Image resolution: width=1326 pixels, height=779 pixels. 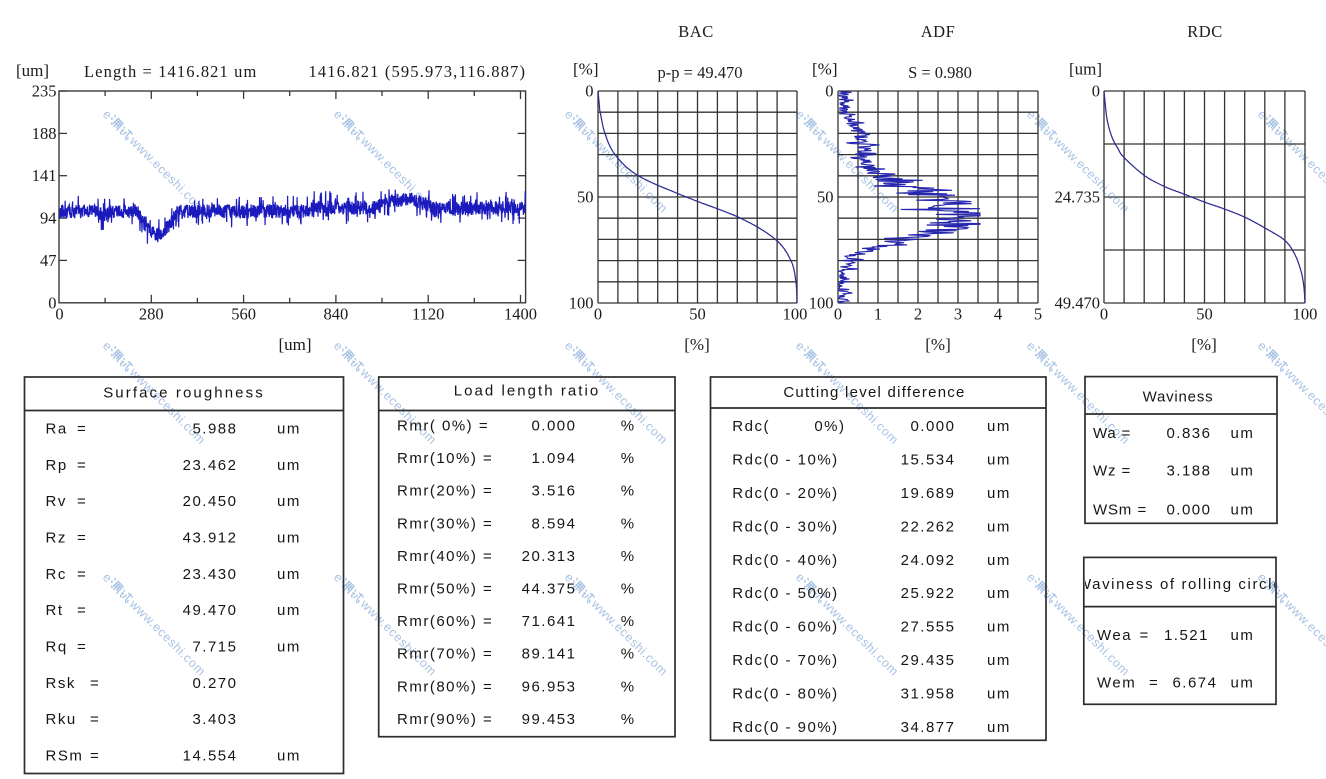 What do you see at coordinates (553, 523) in the screenshot?
I see `svg-text: 8.594` at bounding box center [553, 523].